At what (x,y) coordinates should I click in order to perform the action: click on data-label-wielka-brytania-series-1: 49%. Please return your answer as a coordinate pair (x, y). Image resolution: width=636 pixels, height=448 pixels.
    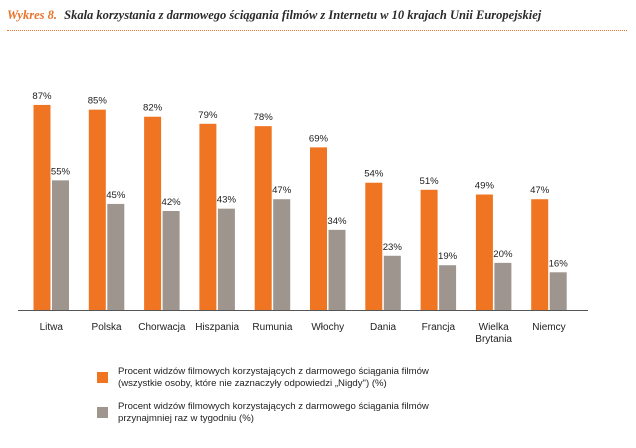
    Looking at the image, I should click on (485, 186).